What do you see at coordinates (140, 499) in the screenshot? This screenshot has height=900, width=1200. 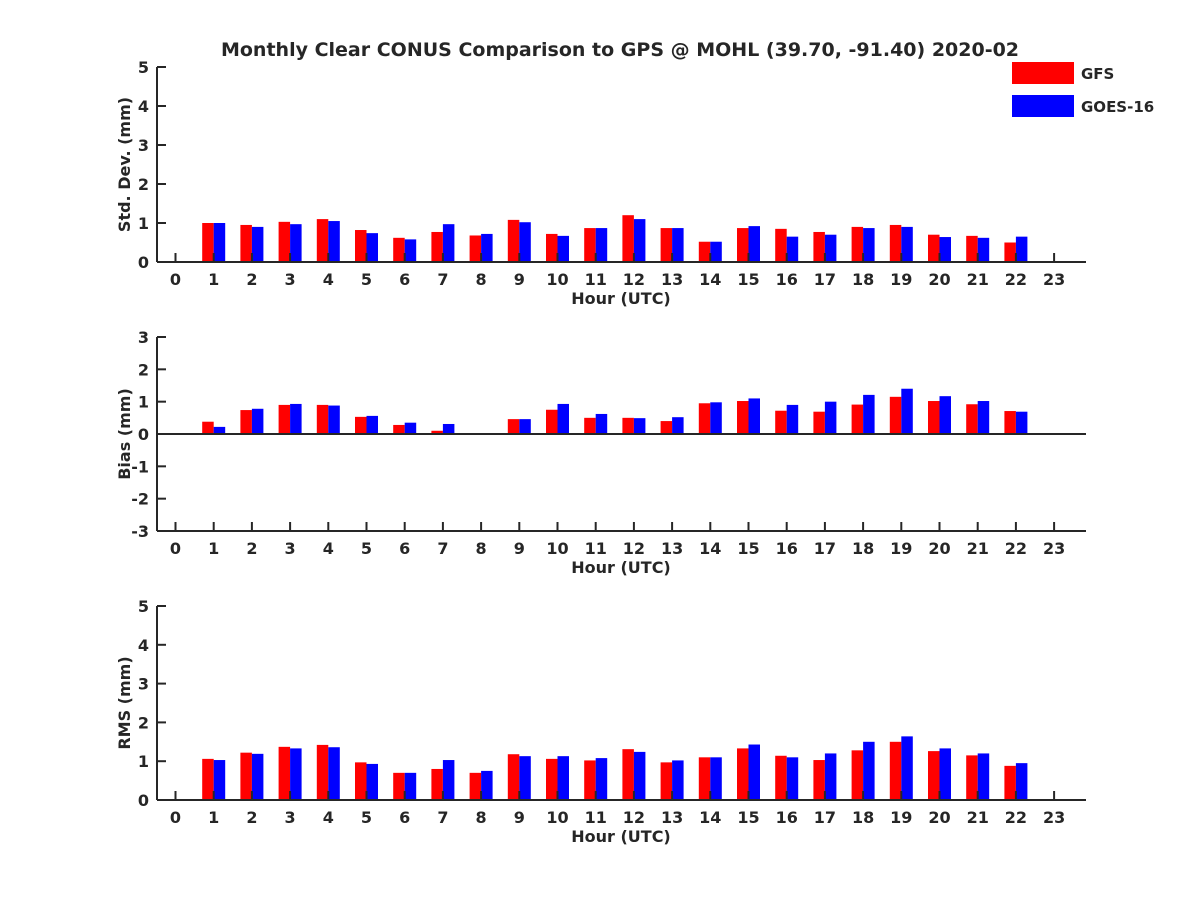 I see `y-tick-label: -2` at bounding box center [140, 499].